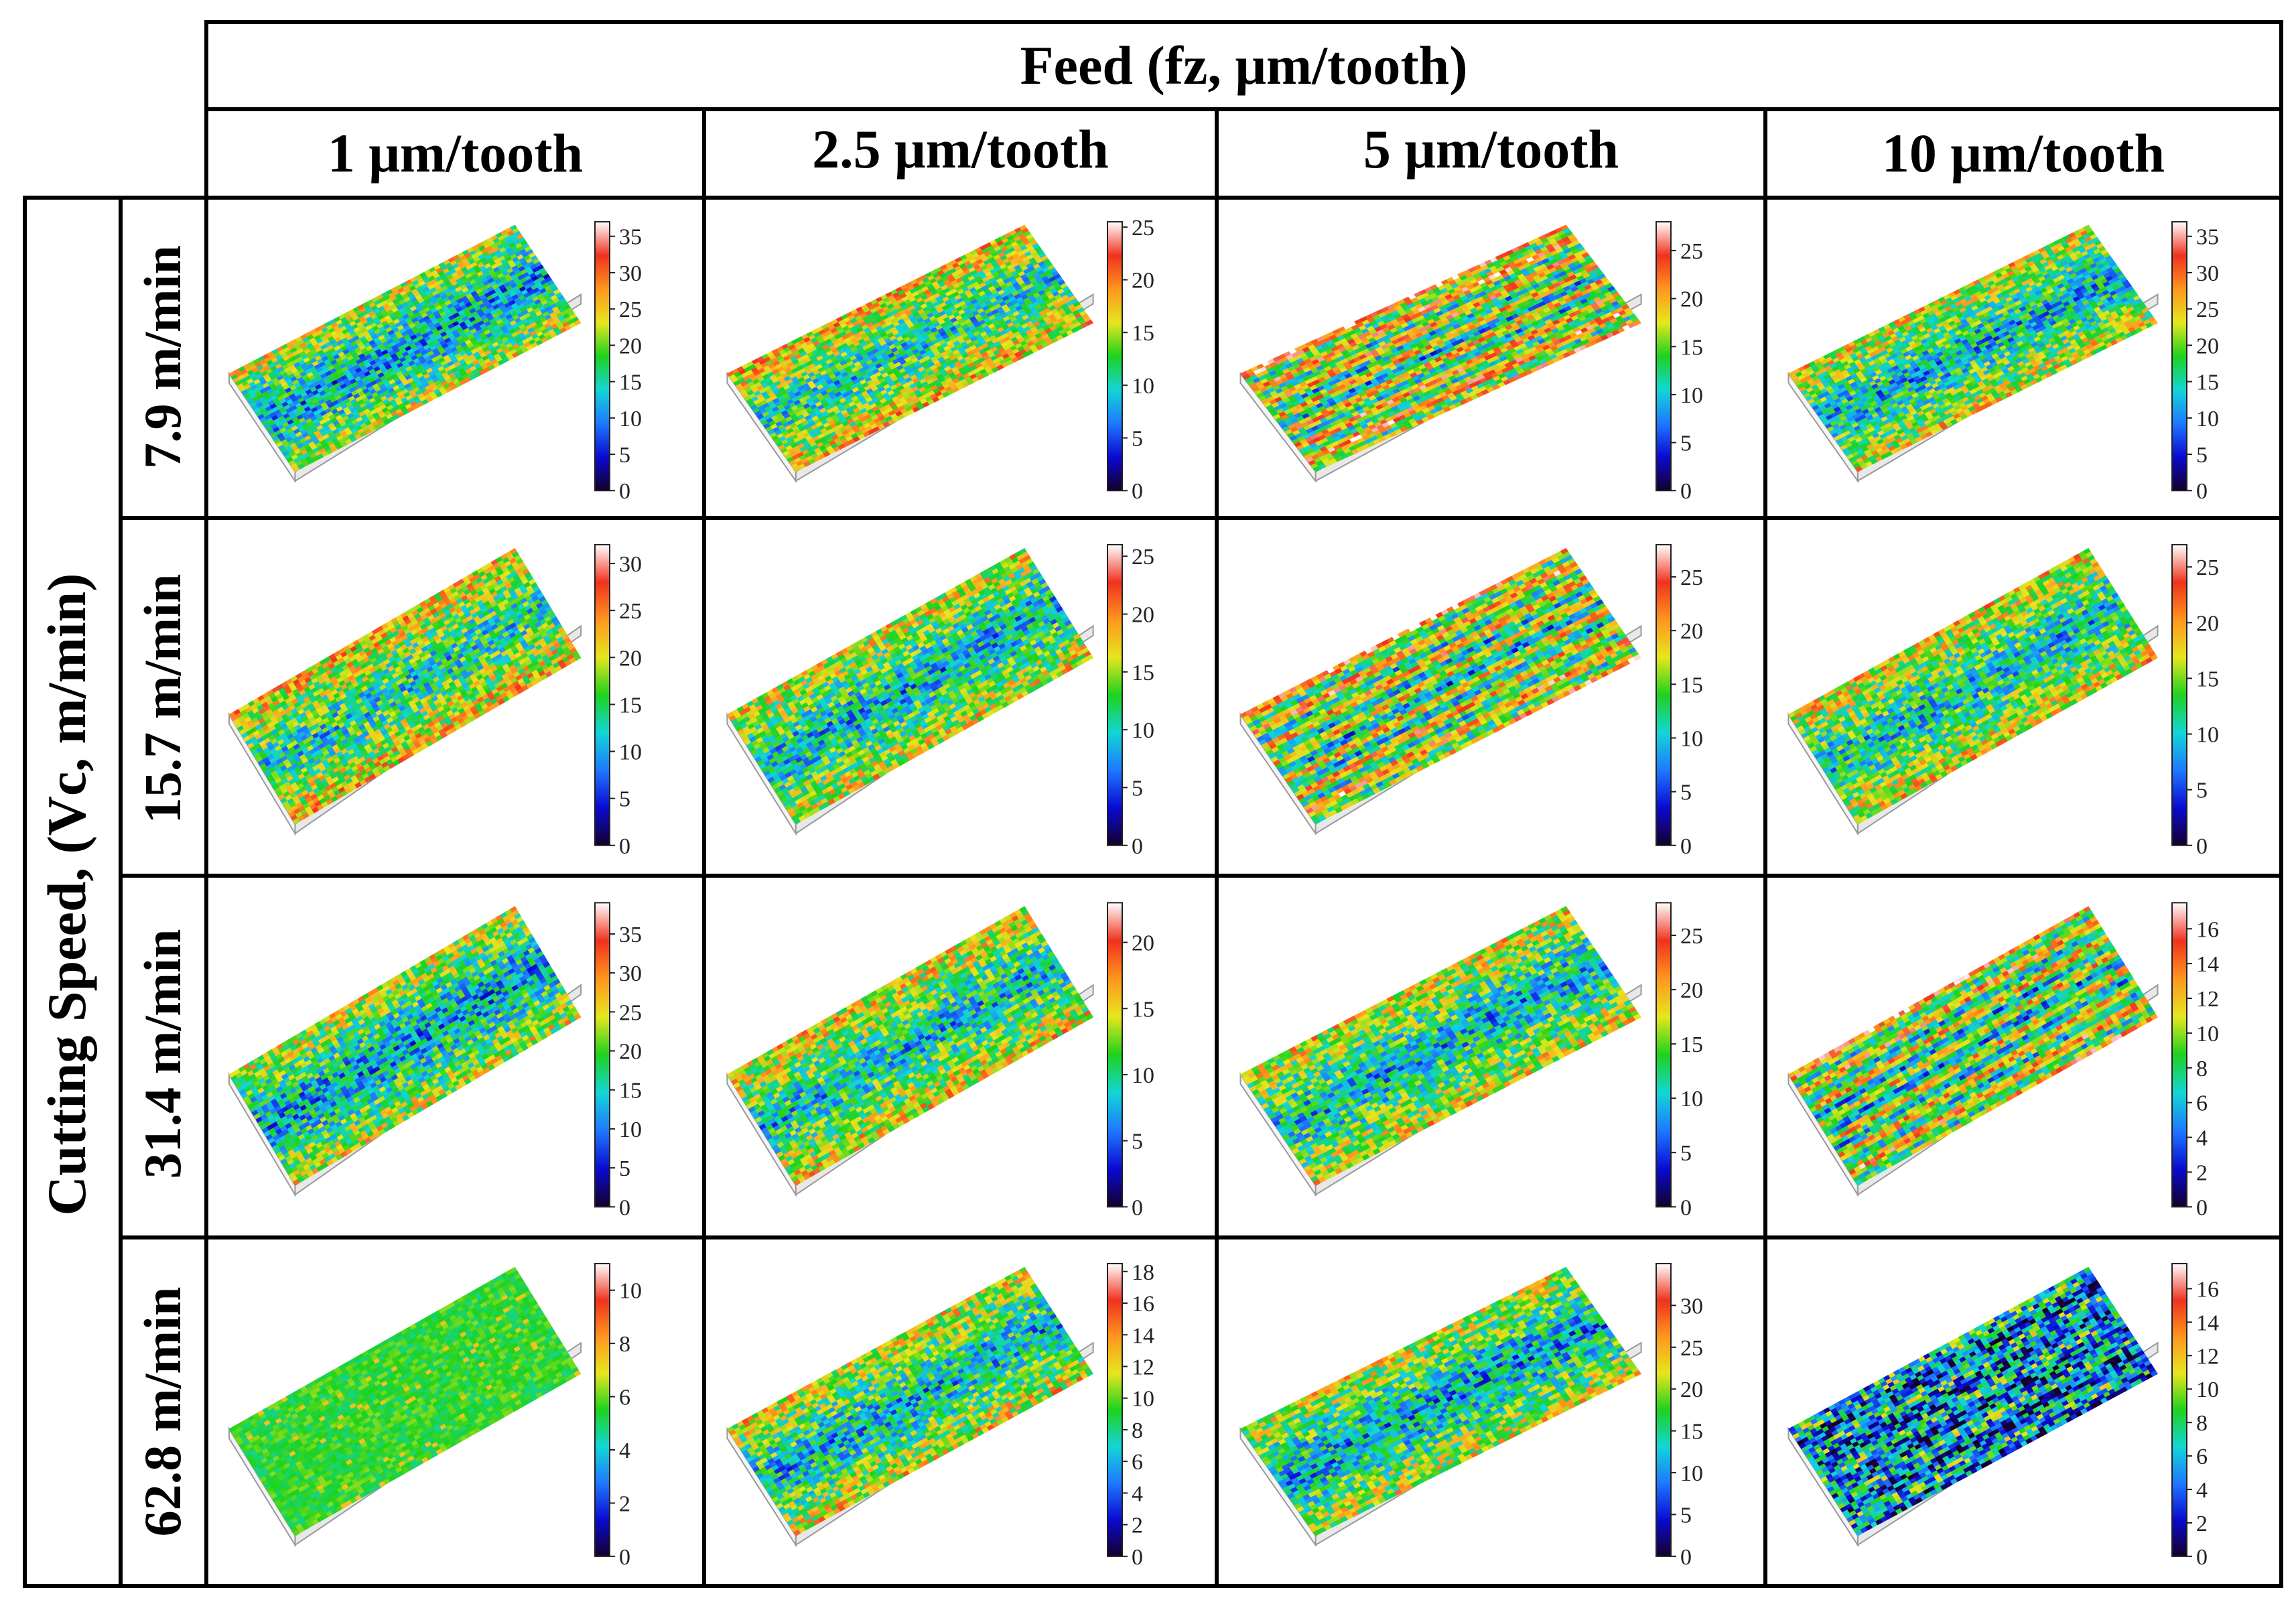 The image size is (2296, 1610). Describe the element at coordinates (163, 1054) in the screenshot. I see `row-header-label: 31.4 m/min` at that location.